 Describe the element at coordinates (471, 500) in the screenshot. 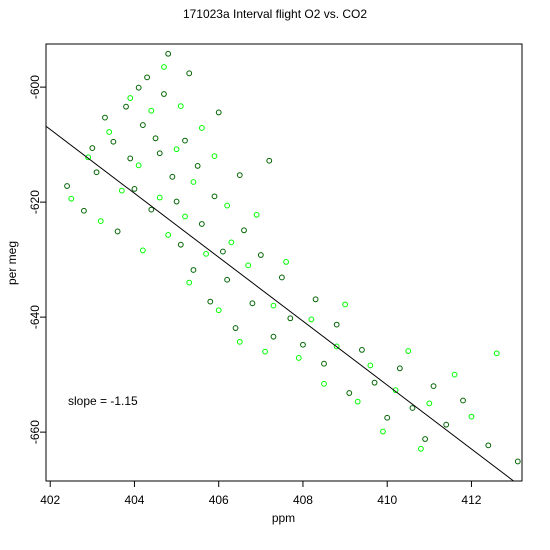

I see `x-tick-label: 412` at that location.